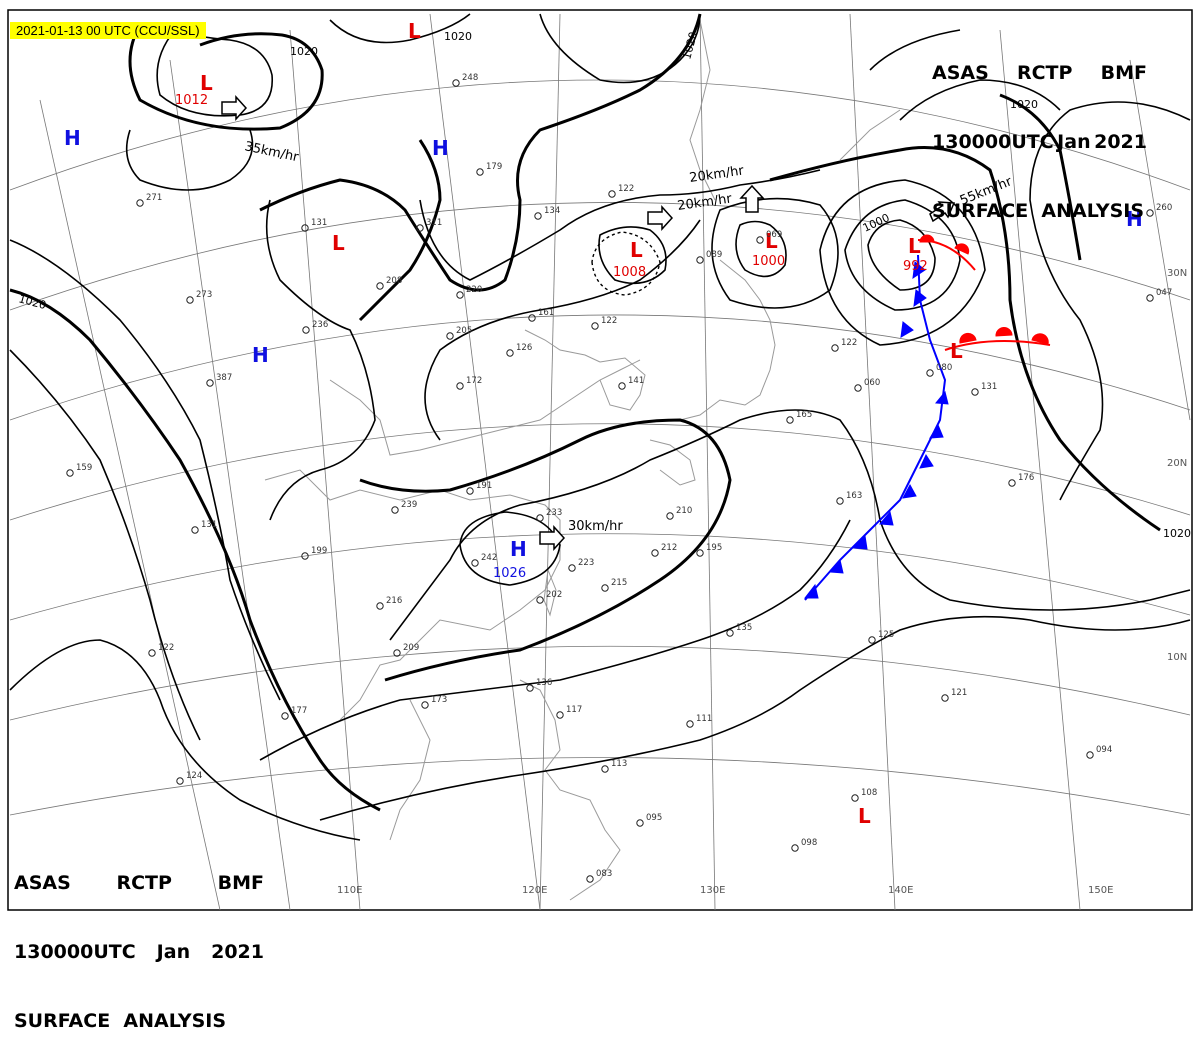  Describe the element at coordinates (959, 693) in the screenshot. I see `station-pressure-value: 121` at that location.